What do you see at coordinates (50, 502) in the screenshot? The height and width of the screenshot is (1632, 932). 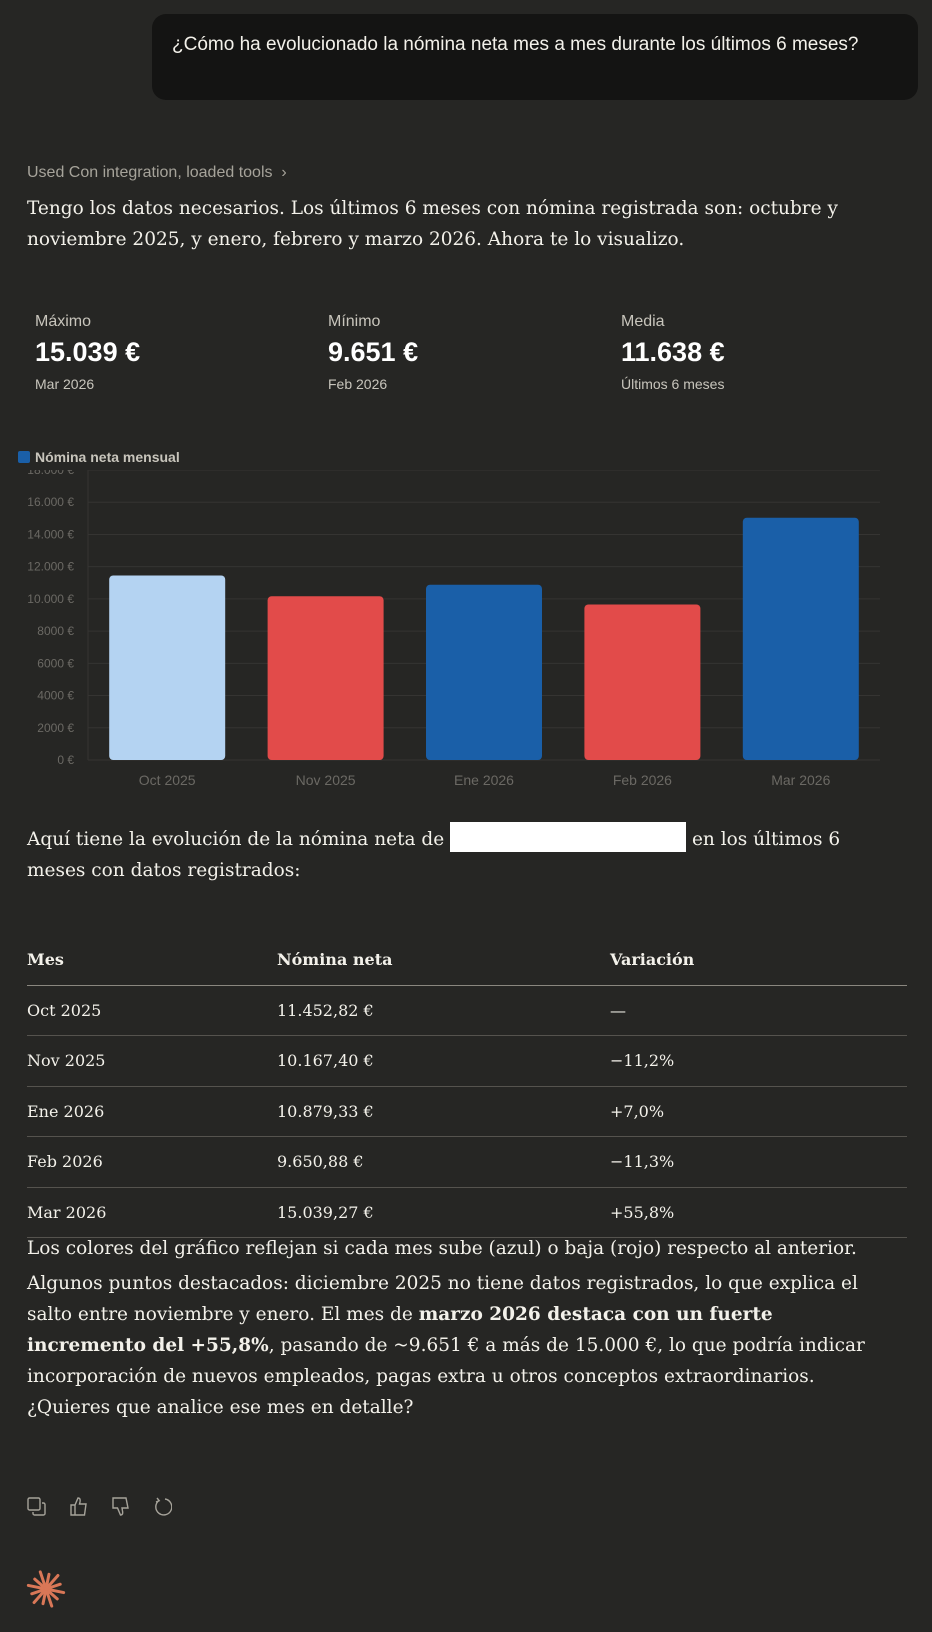 I see `y-tick-label: 16.000 €` at bounding box center [50, 502].